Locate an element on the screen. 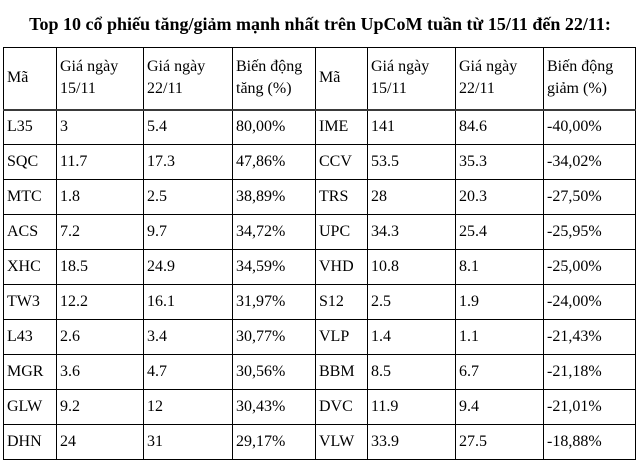 Image resolution: width=640 pixels, height=461 pixels. table-cell: -21,18% is located at coordinates (589, 372).